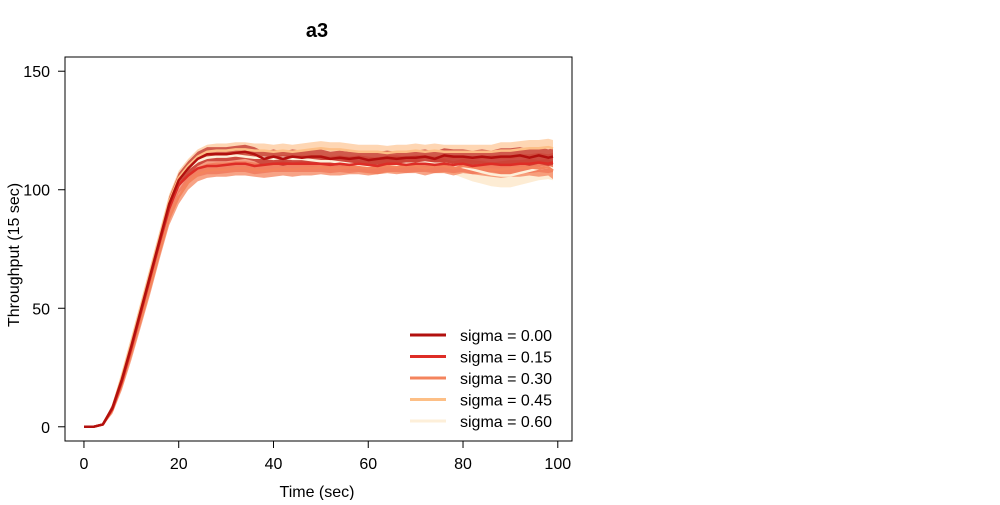 Image resolution: width=1000 pixels, height=505 pixels. I want to click on y-tick-label: 0, so click(45, 428).